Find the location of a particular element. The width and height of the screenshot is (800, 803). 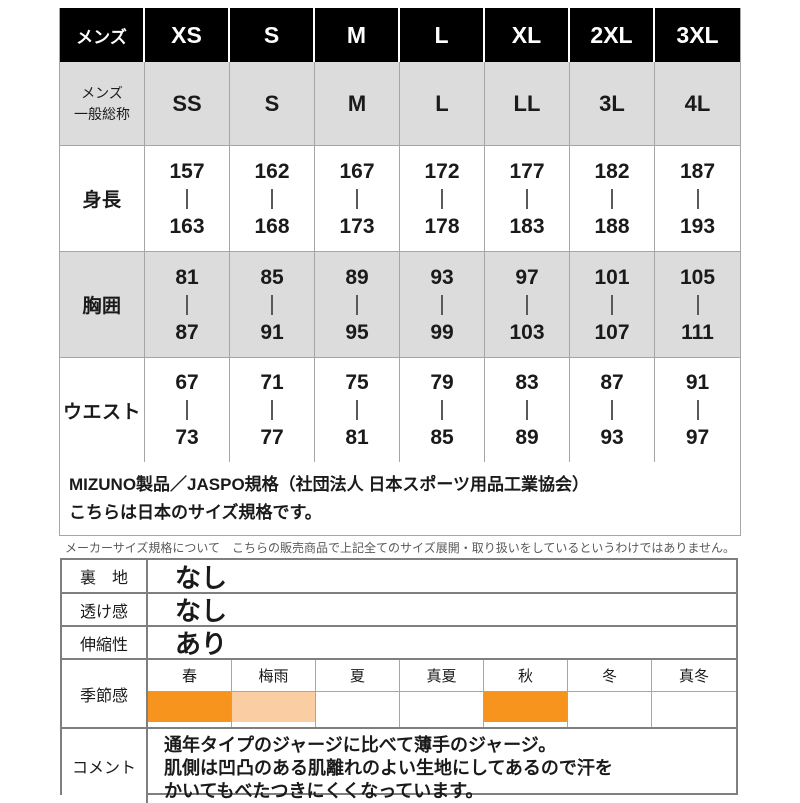

season-name-spring: 春 is located at coordinates (190, 676).